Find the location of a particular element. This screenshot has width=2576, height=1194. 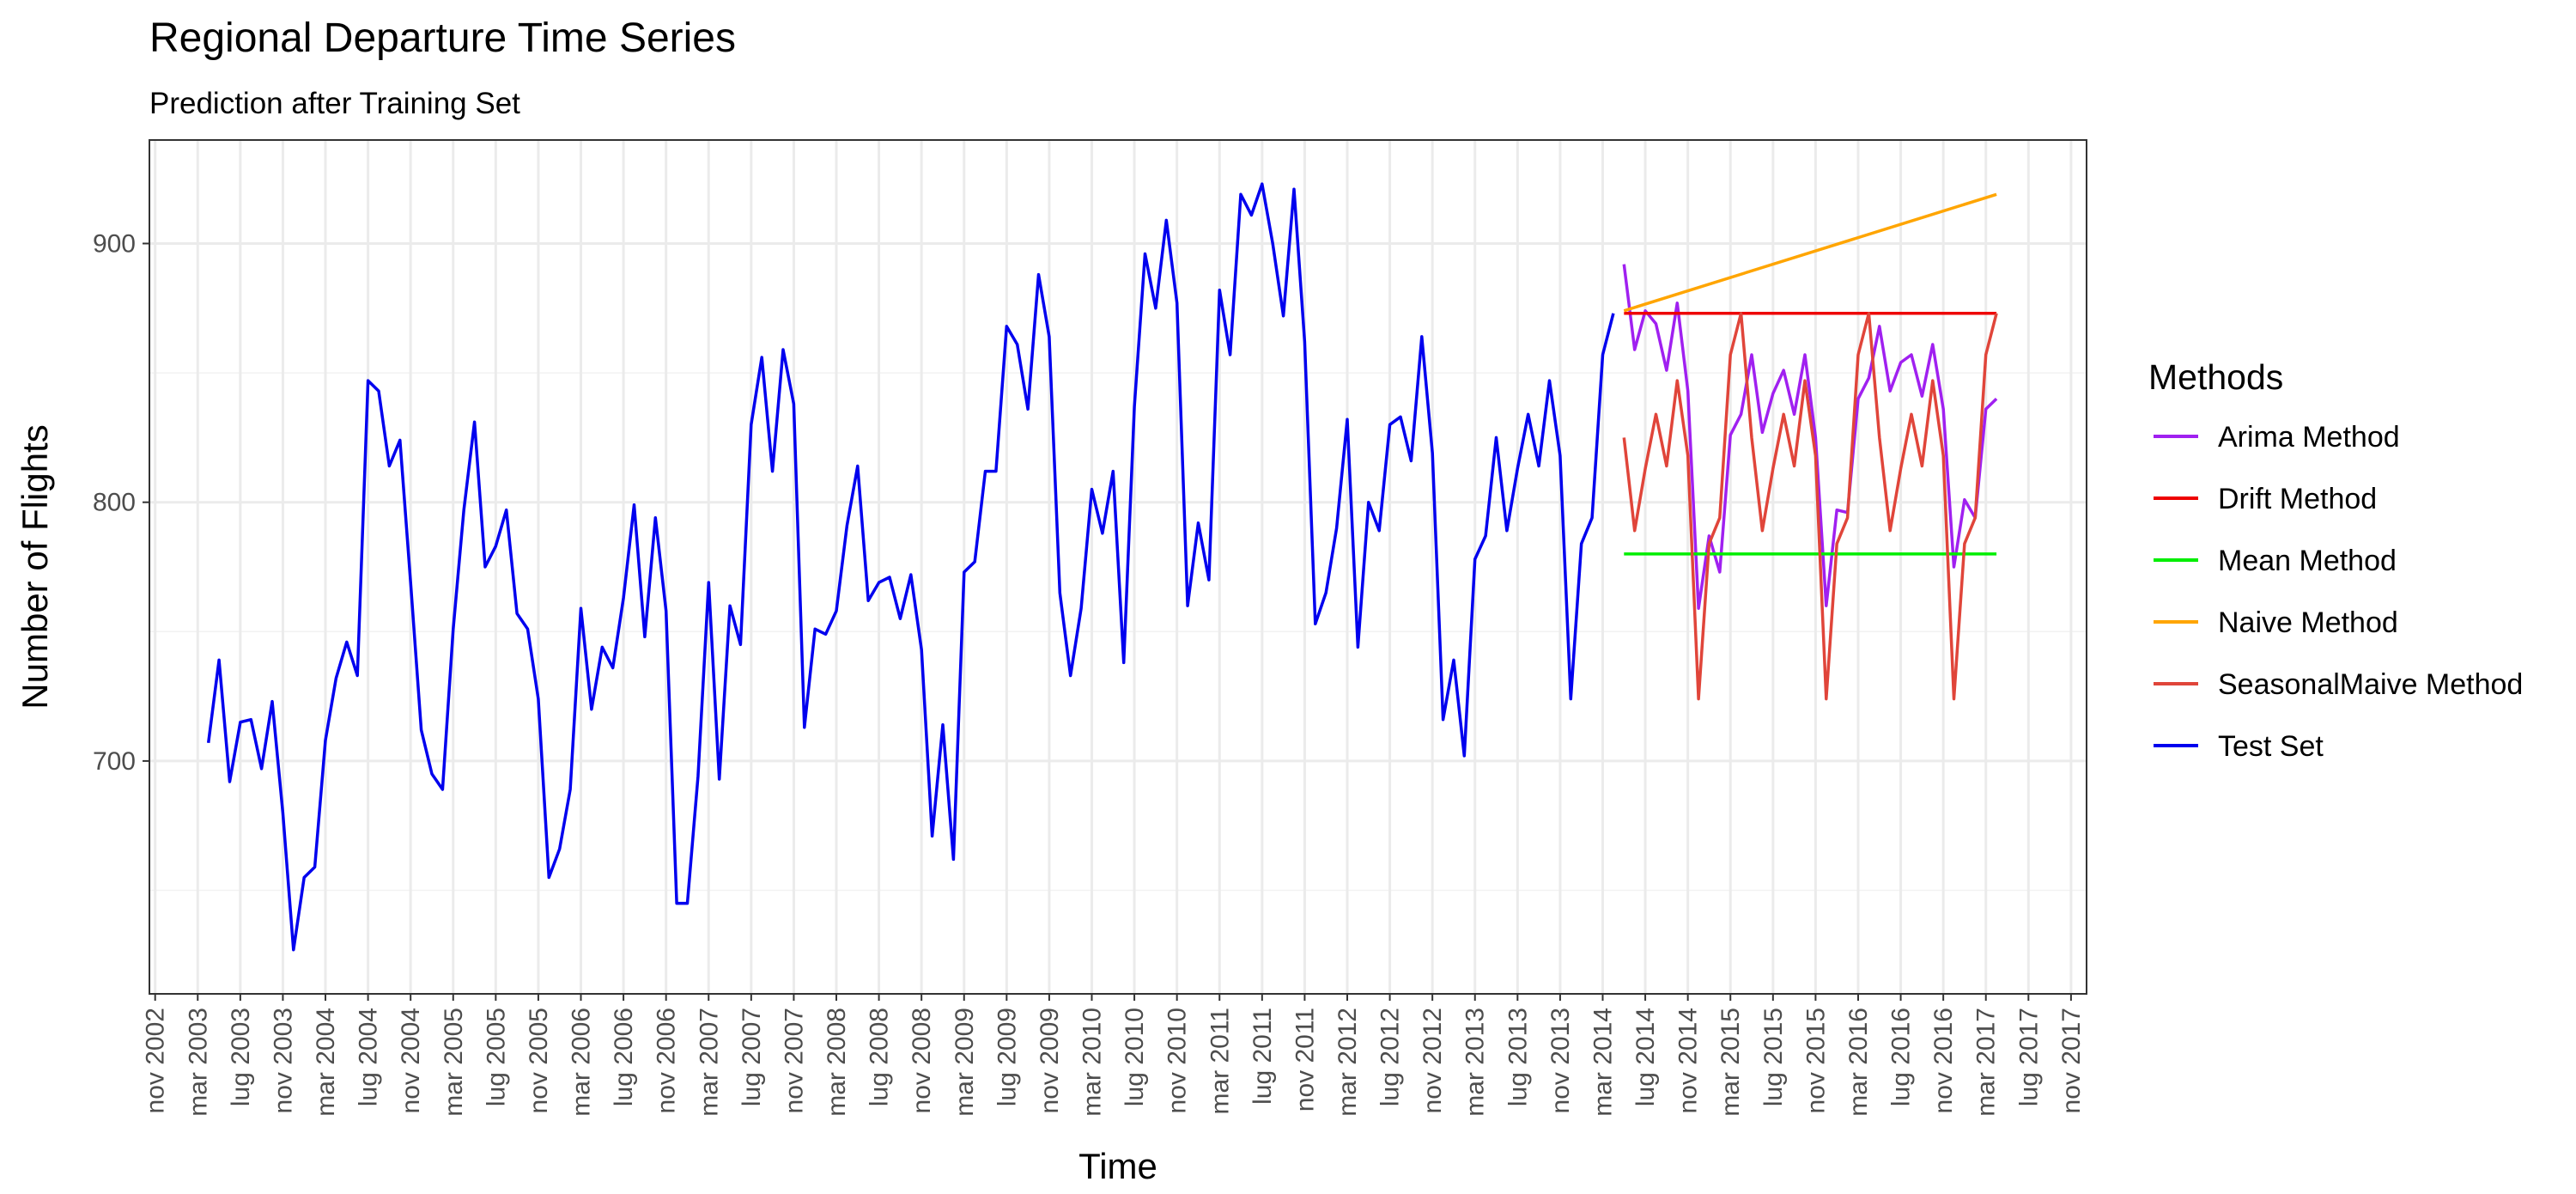

x-tick-label: mar 2003 is located at coordinates (198, 1062).